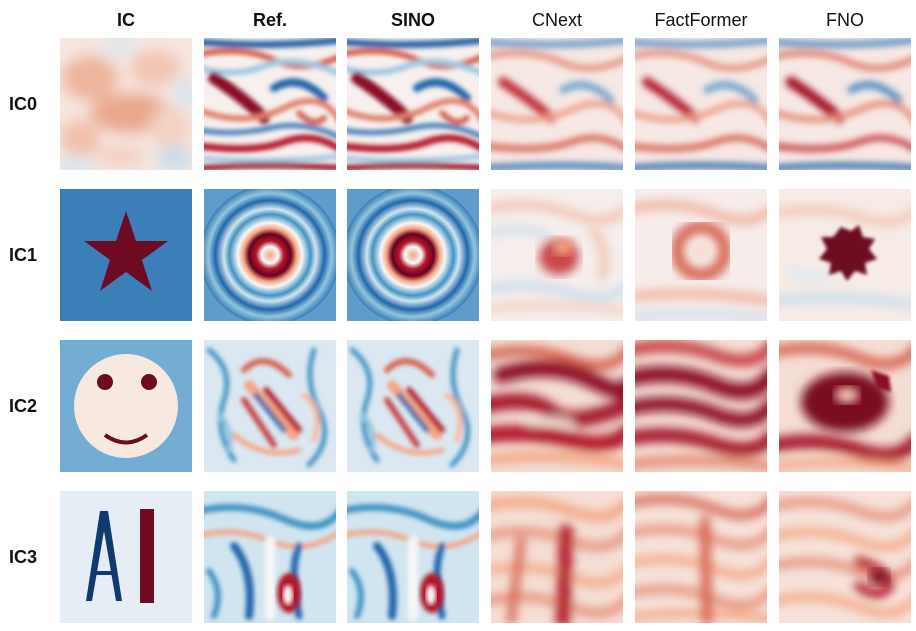  Describe the element at coordinates (701, 406) in the screenshot. I see `panel-ic2-factformer` at that location.